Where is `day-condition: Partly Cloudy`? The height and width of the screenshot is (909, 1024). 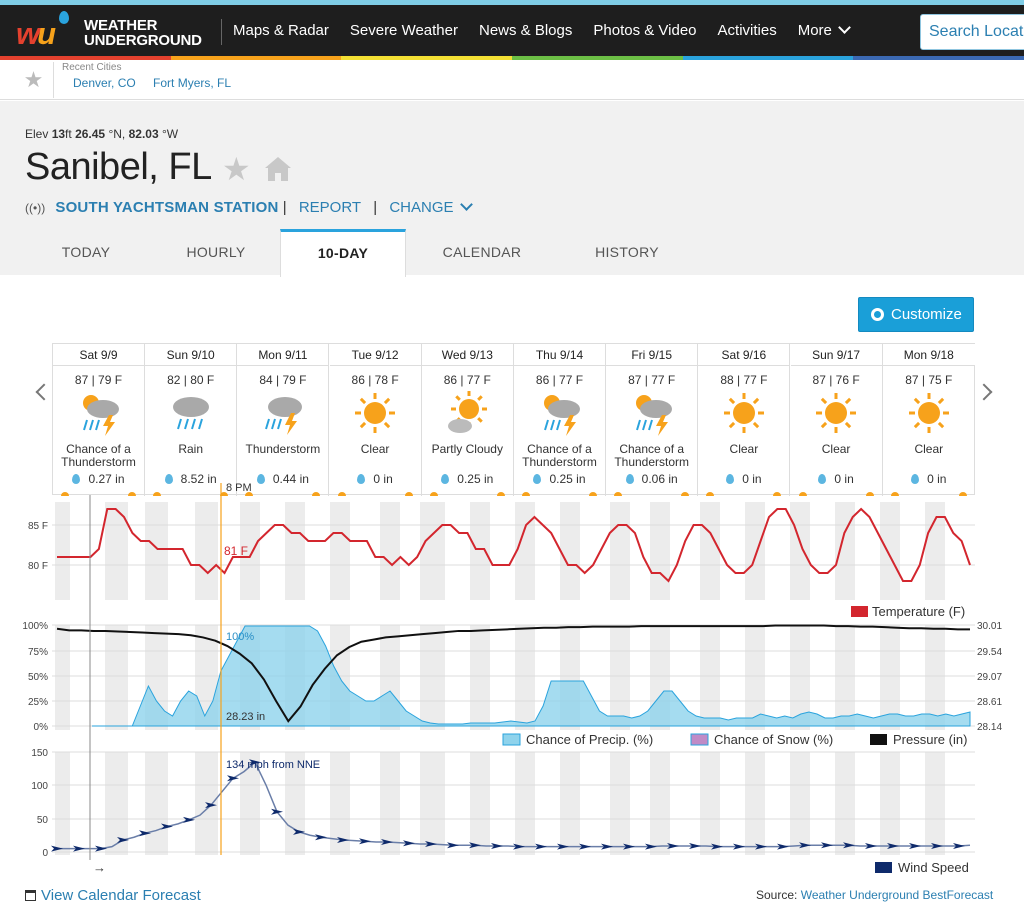
day-condition: Partly Cloudy is located at coordinates (467, 449).